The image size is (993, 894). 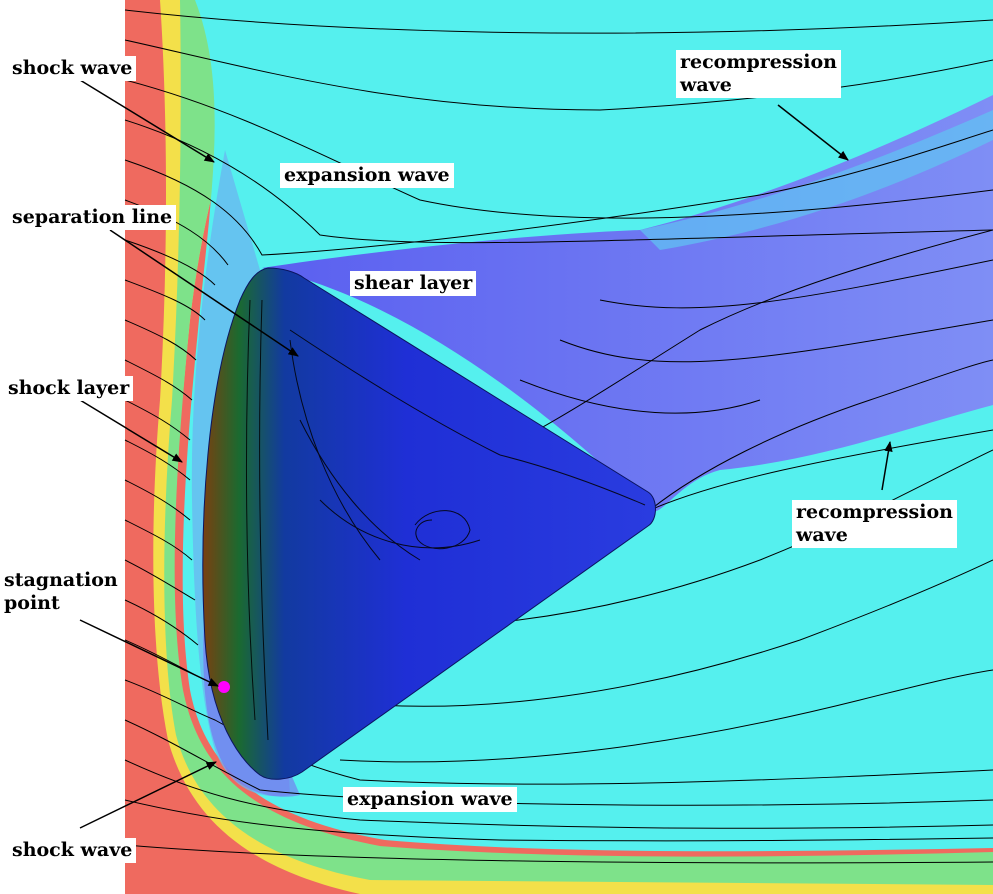 I want to click on label-recompression-right-line2: wave, so click(x=822, y=535).